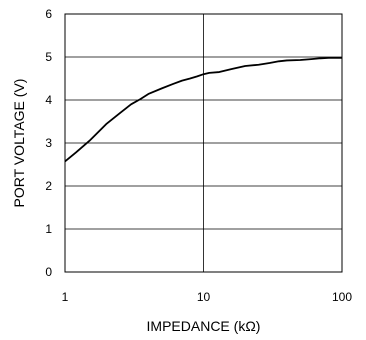 The height and width of the screenshot is (340, 366). What do you see at coordinates (65, 297) in the screenshot?
I see `x-tick-label: 1` at bounding box center [65, 297].